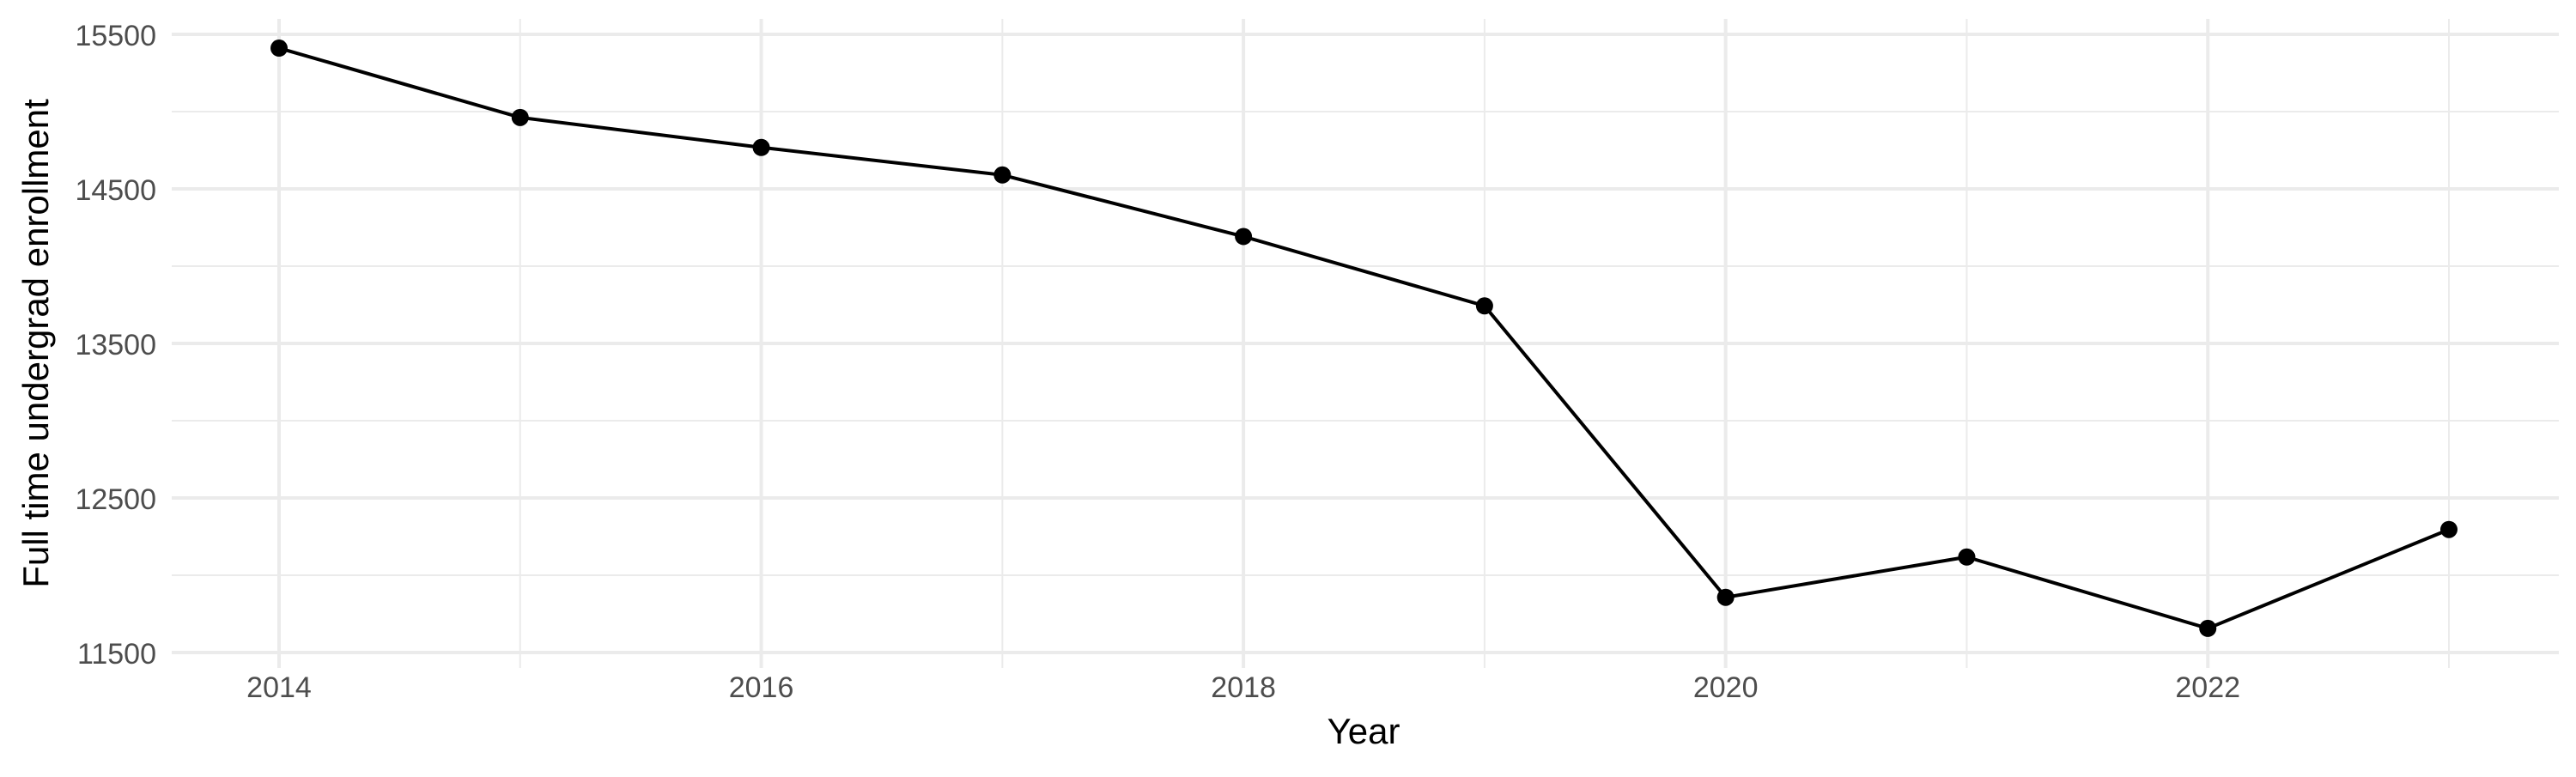  What do you see at coordinates (1002, 175) in the screenshot?
I see `data-point-2017` at bounding box center [1002, 175].